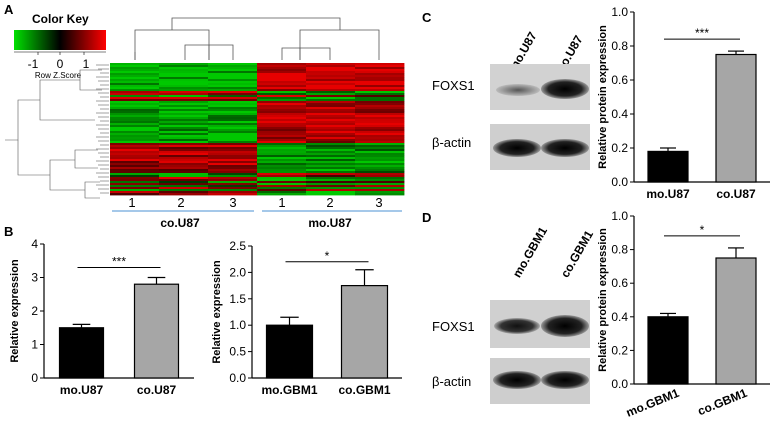  I want to click on color-key-title: Color Key, so click(60, 19).